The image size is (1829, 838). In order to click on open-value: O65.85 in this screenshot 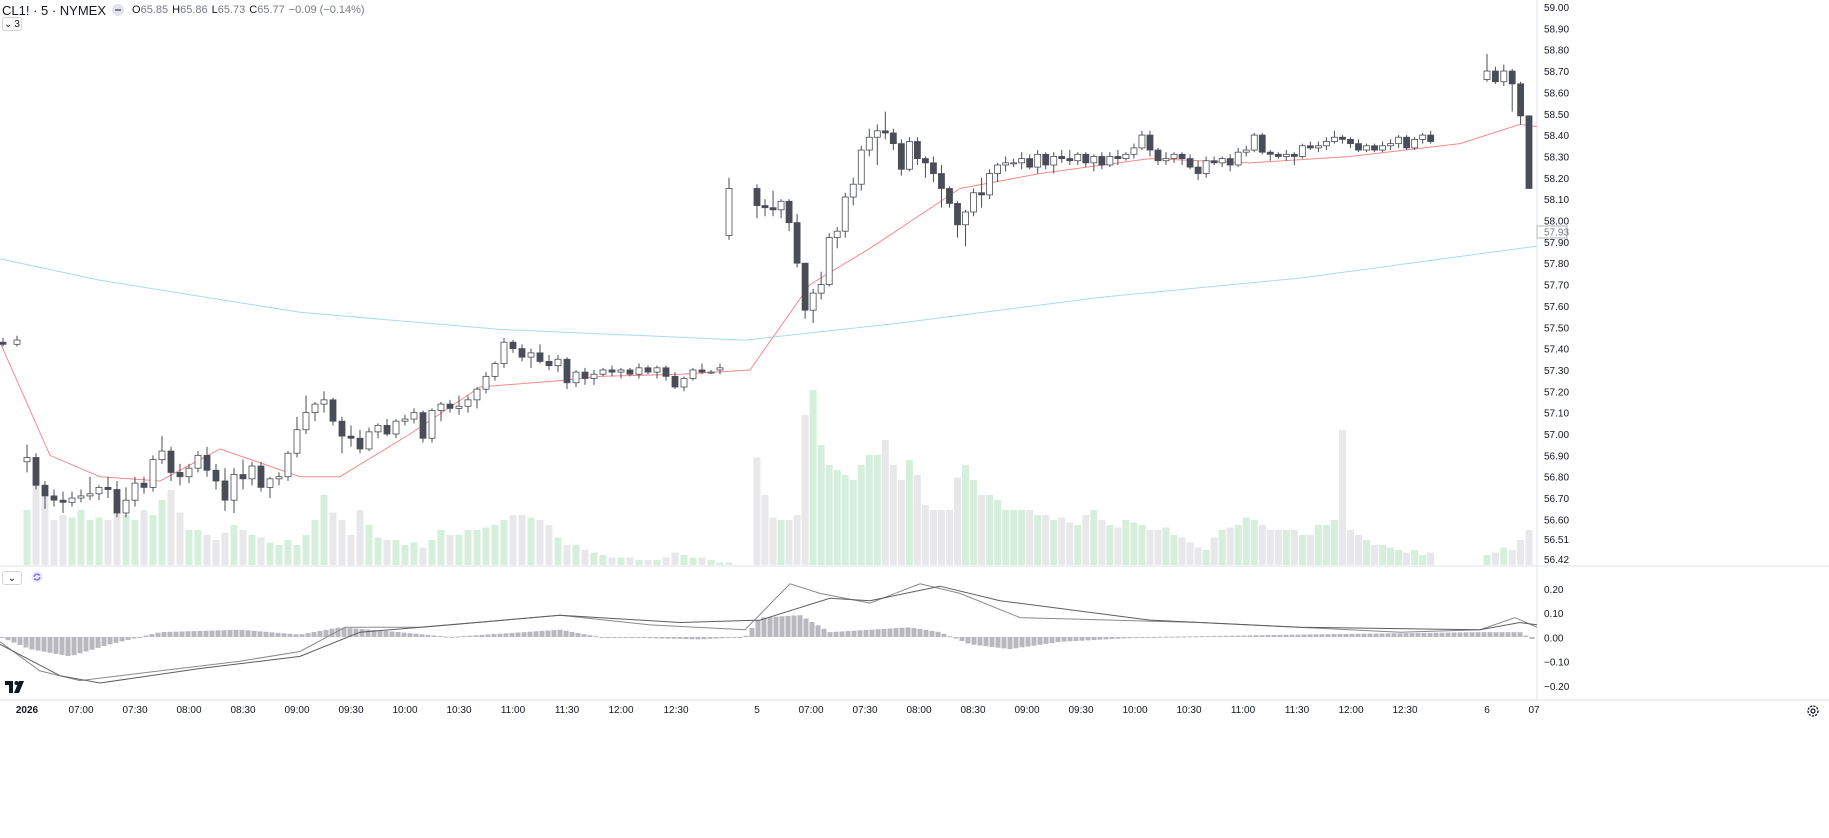, I will do `click(150, 10)`.